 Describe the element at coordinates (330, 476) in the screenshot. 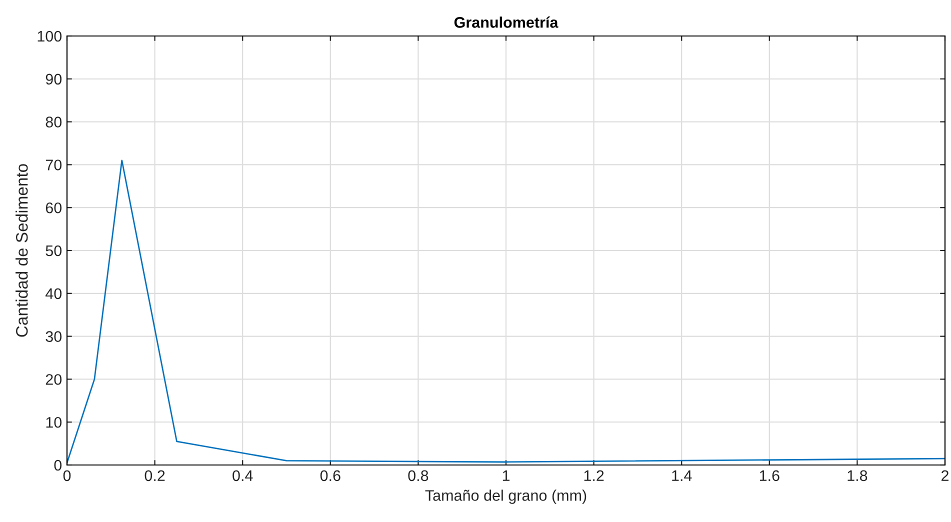

I see `x-tick-label: 0.6` at that location.